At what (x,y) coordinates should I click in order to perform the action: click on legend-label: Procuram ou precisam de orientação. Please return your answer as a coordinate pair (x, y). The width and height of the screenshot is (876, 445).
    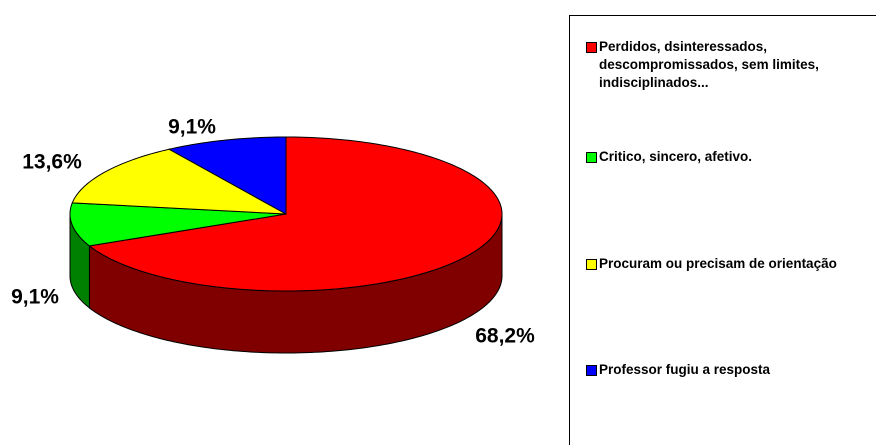
    Looking at the image, I should click on (718, 263).